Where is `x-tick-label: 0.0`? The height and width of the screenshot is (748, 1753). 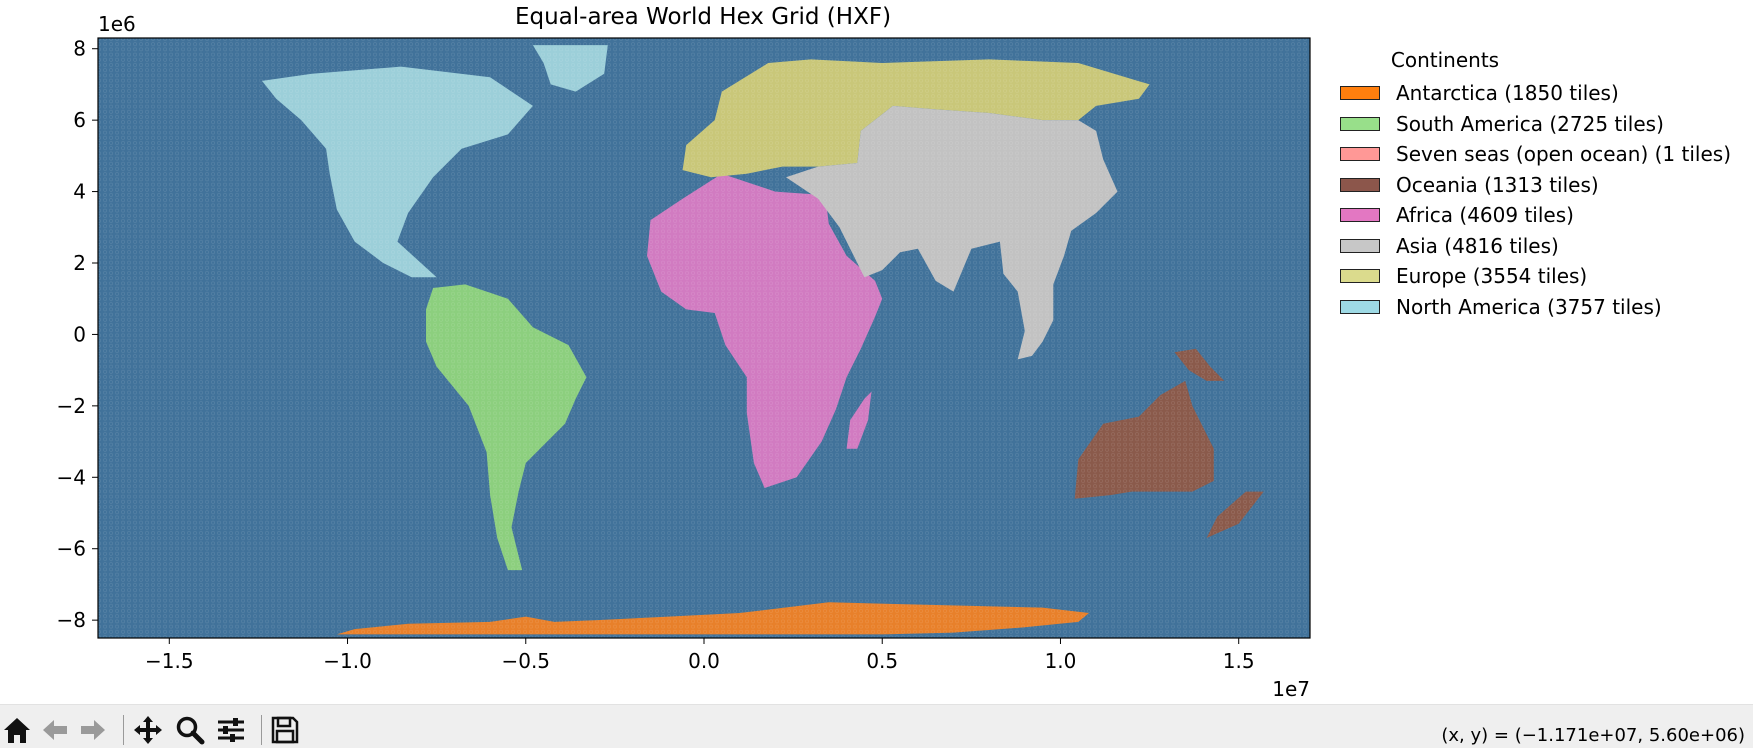
x-tick-label: 0.0 is located at coordinates (704, 661).